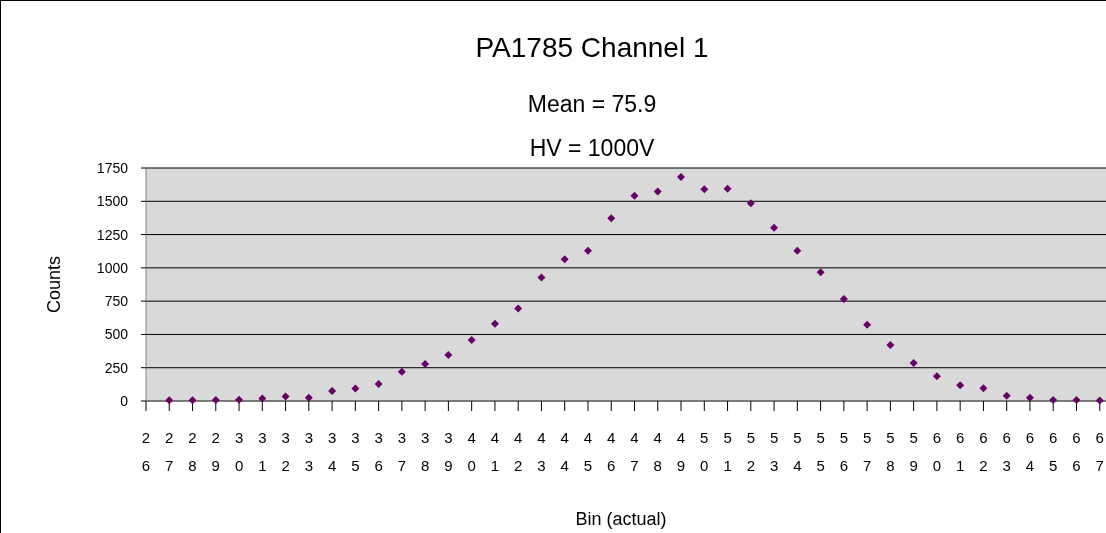  I want to click on x-tick-label: 4 6, so click(611, 451).